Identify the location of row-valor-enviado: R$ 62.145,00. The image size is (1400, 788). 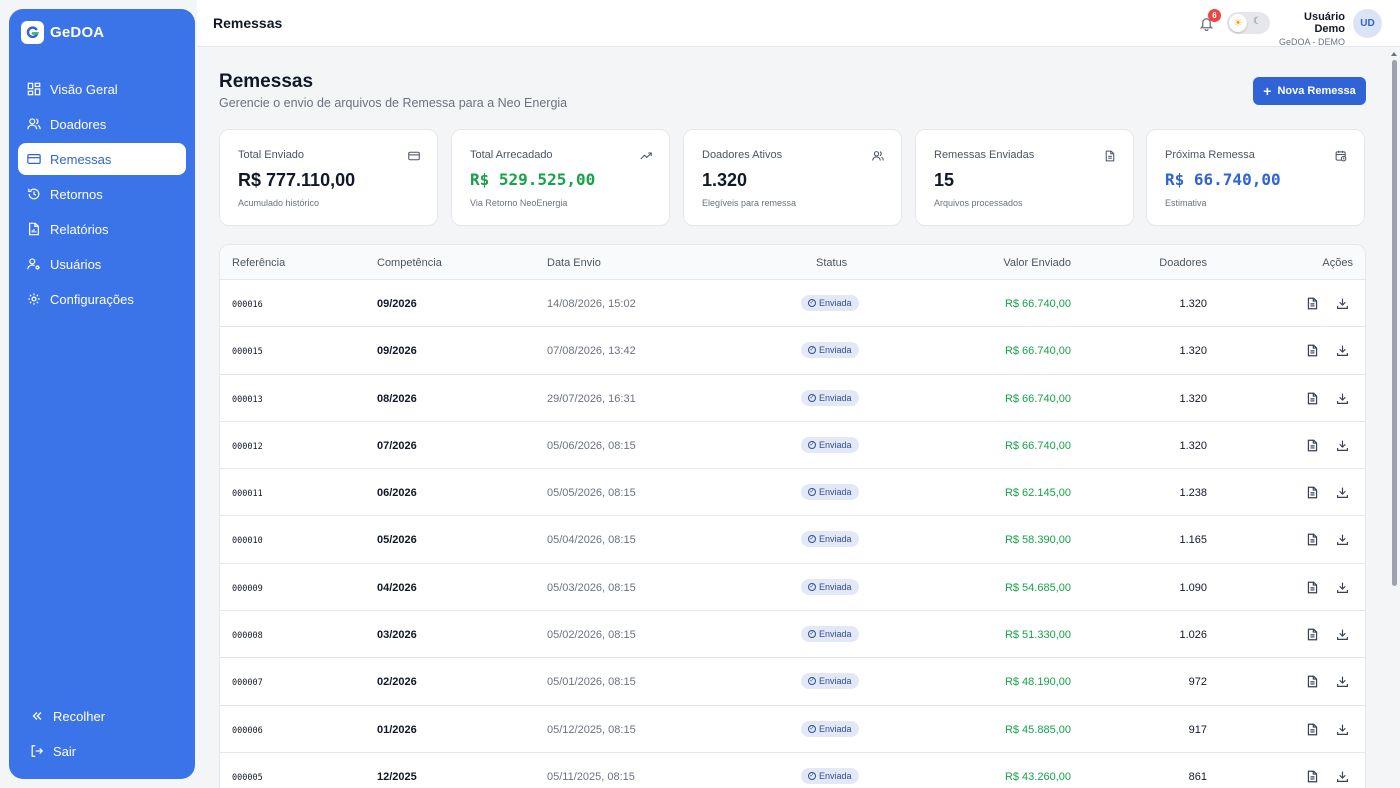
(1037, 493).